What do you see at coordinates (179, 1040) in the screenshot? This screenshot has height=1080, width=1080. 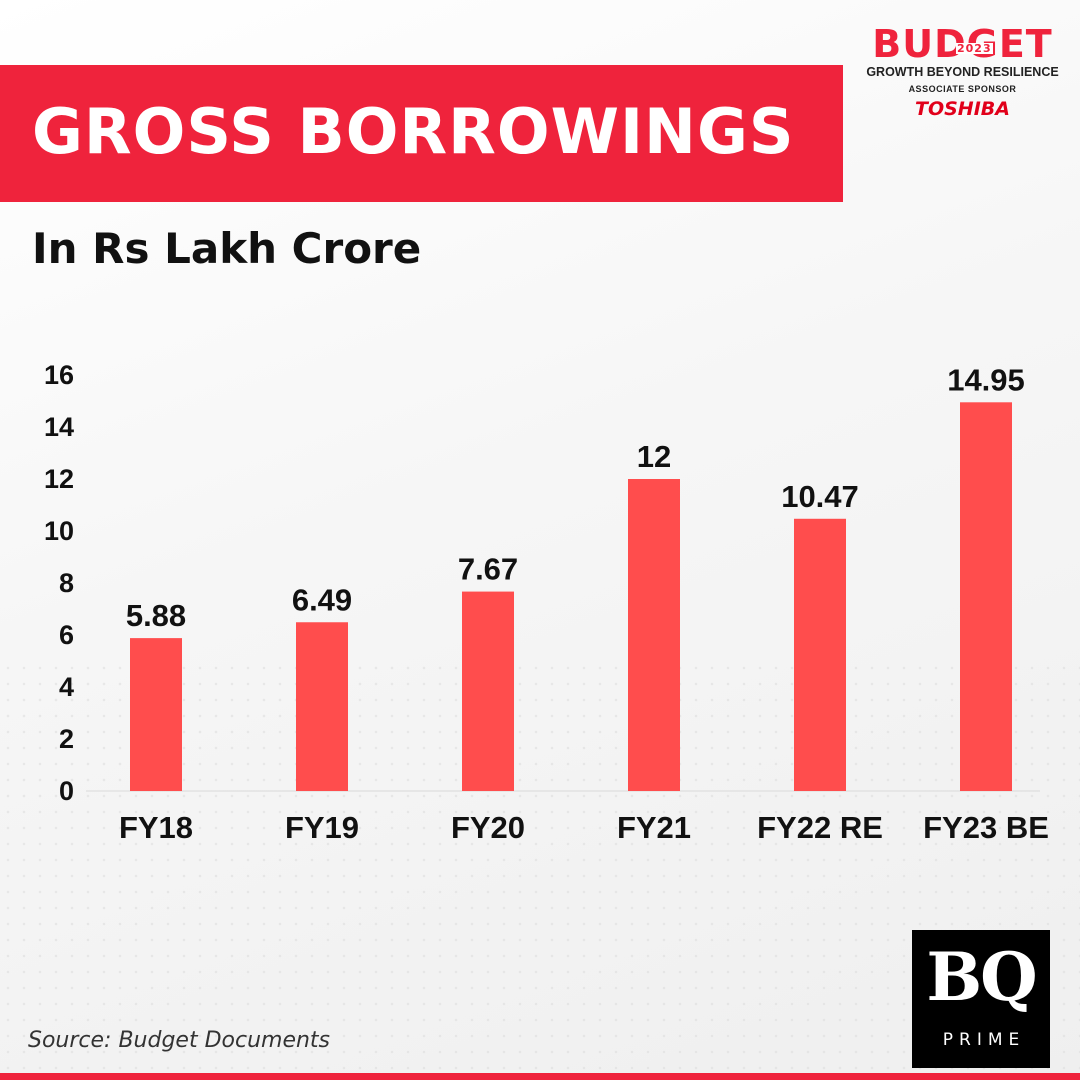 I see `source-note: Source: Budget Documents` at bounding box center [179, 1040].